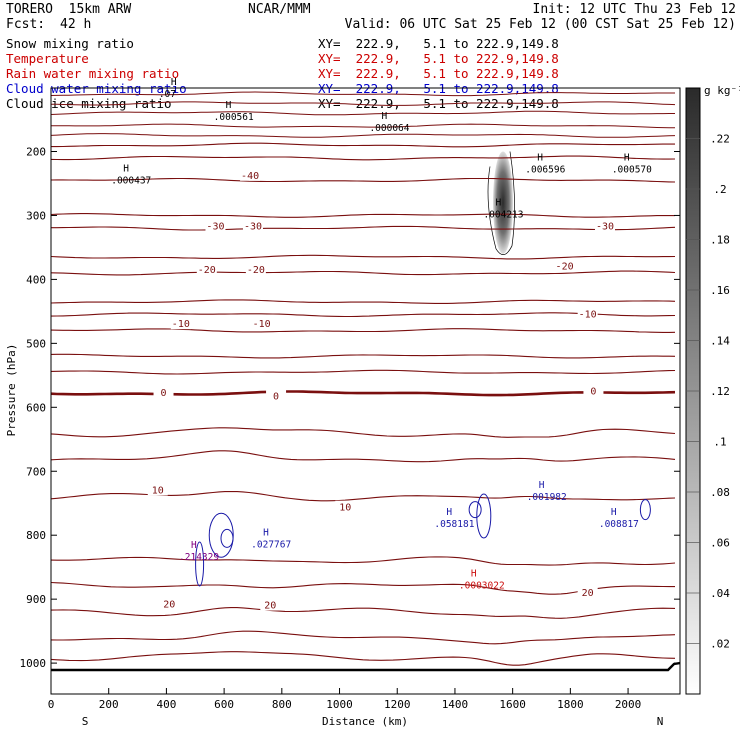 The width and height of the screenshot is (740, 740). Describe the element at coordinates (36, 407) in the screenshot. I see `y-tick-label: 600` at that location.